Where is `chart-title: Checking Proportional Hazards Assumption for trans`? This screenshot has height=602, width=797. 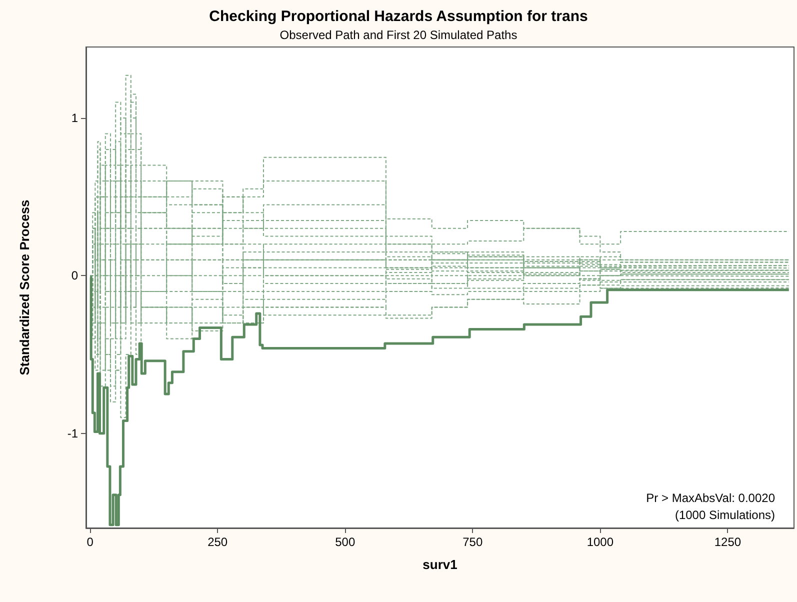
chart-title: Checking Proportional Hazards Assumption for trans is located at coordinates (398, 16).